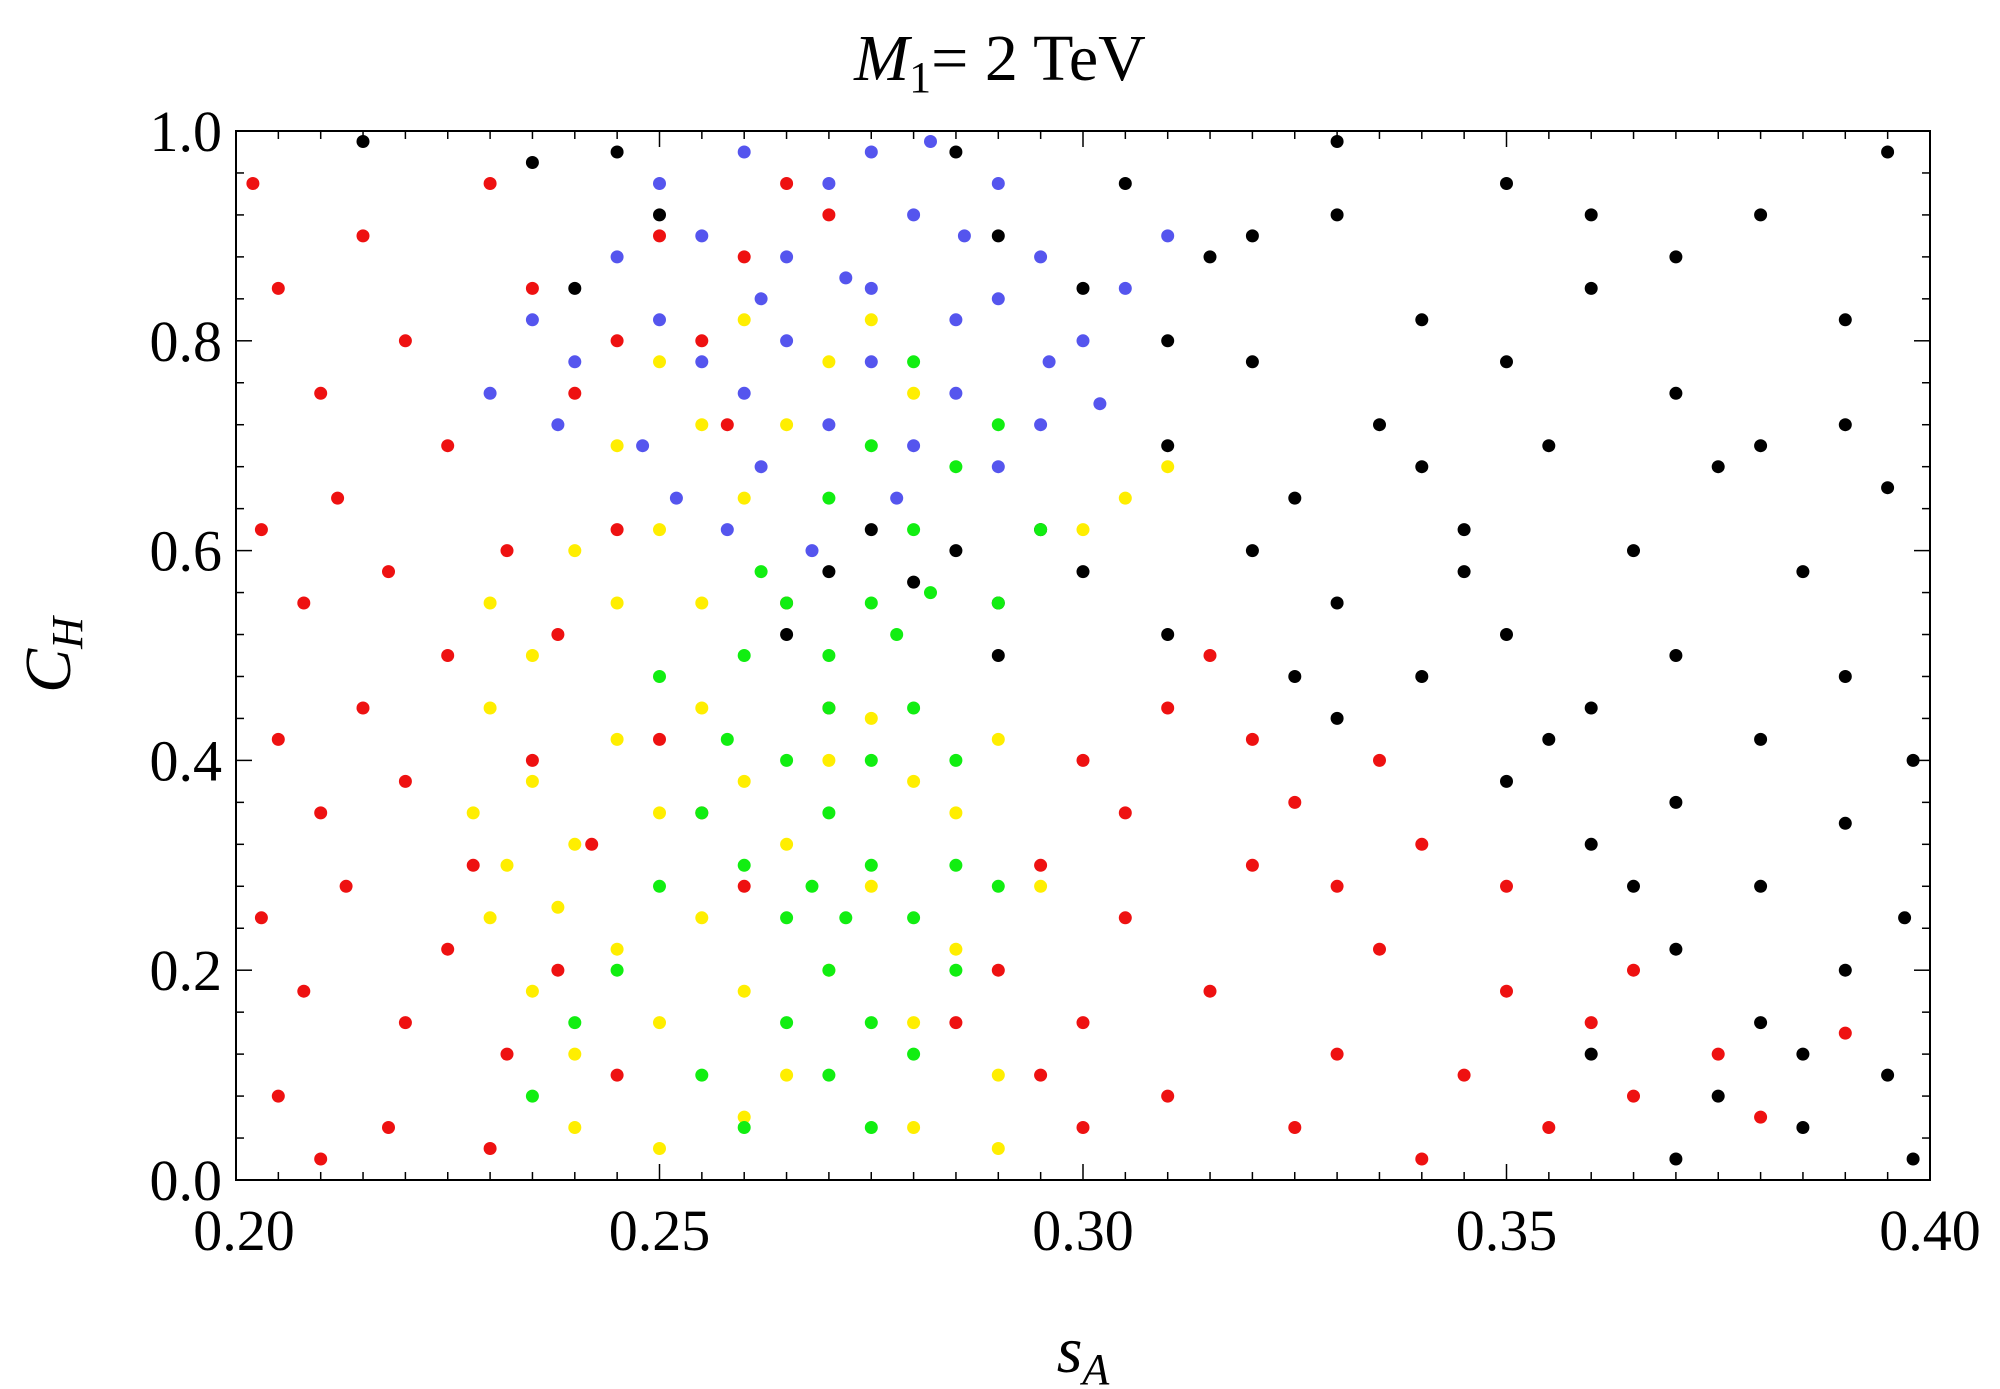 Image resolution: width=2000 pixels, height=1389 pixels. I want to click on y-tick-label-5: 1.0, so click(186, 131).